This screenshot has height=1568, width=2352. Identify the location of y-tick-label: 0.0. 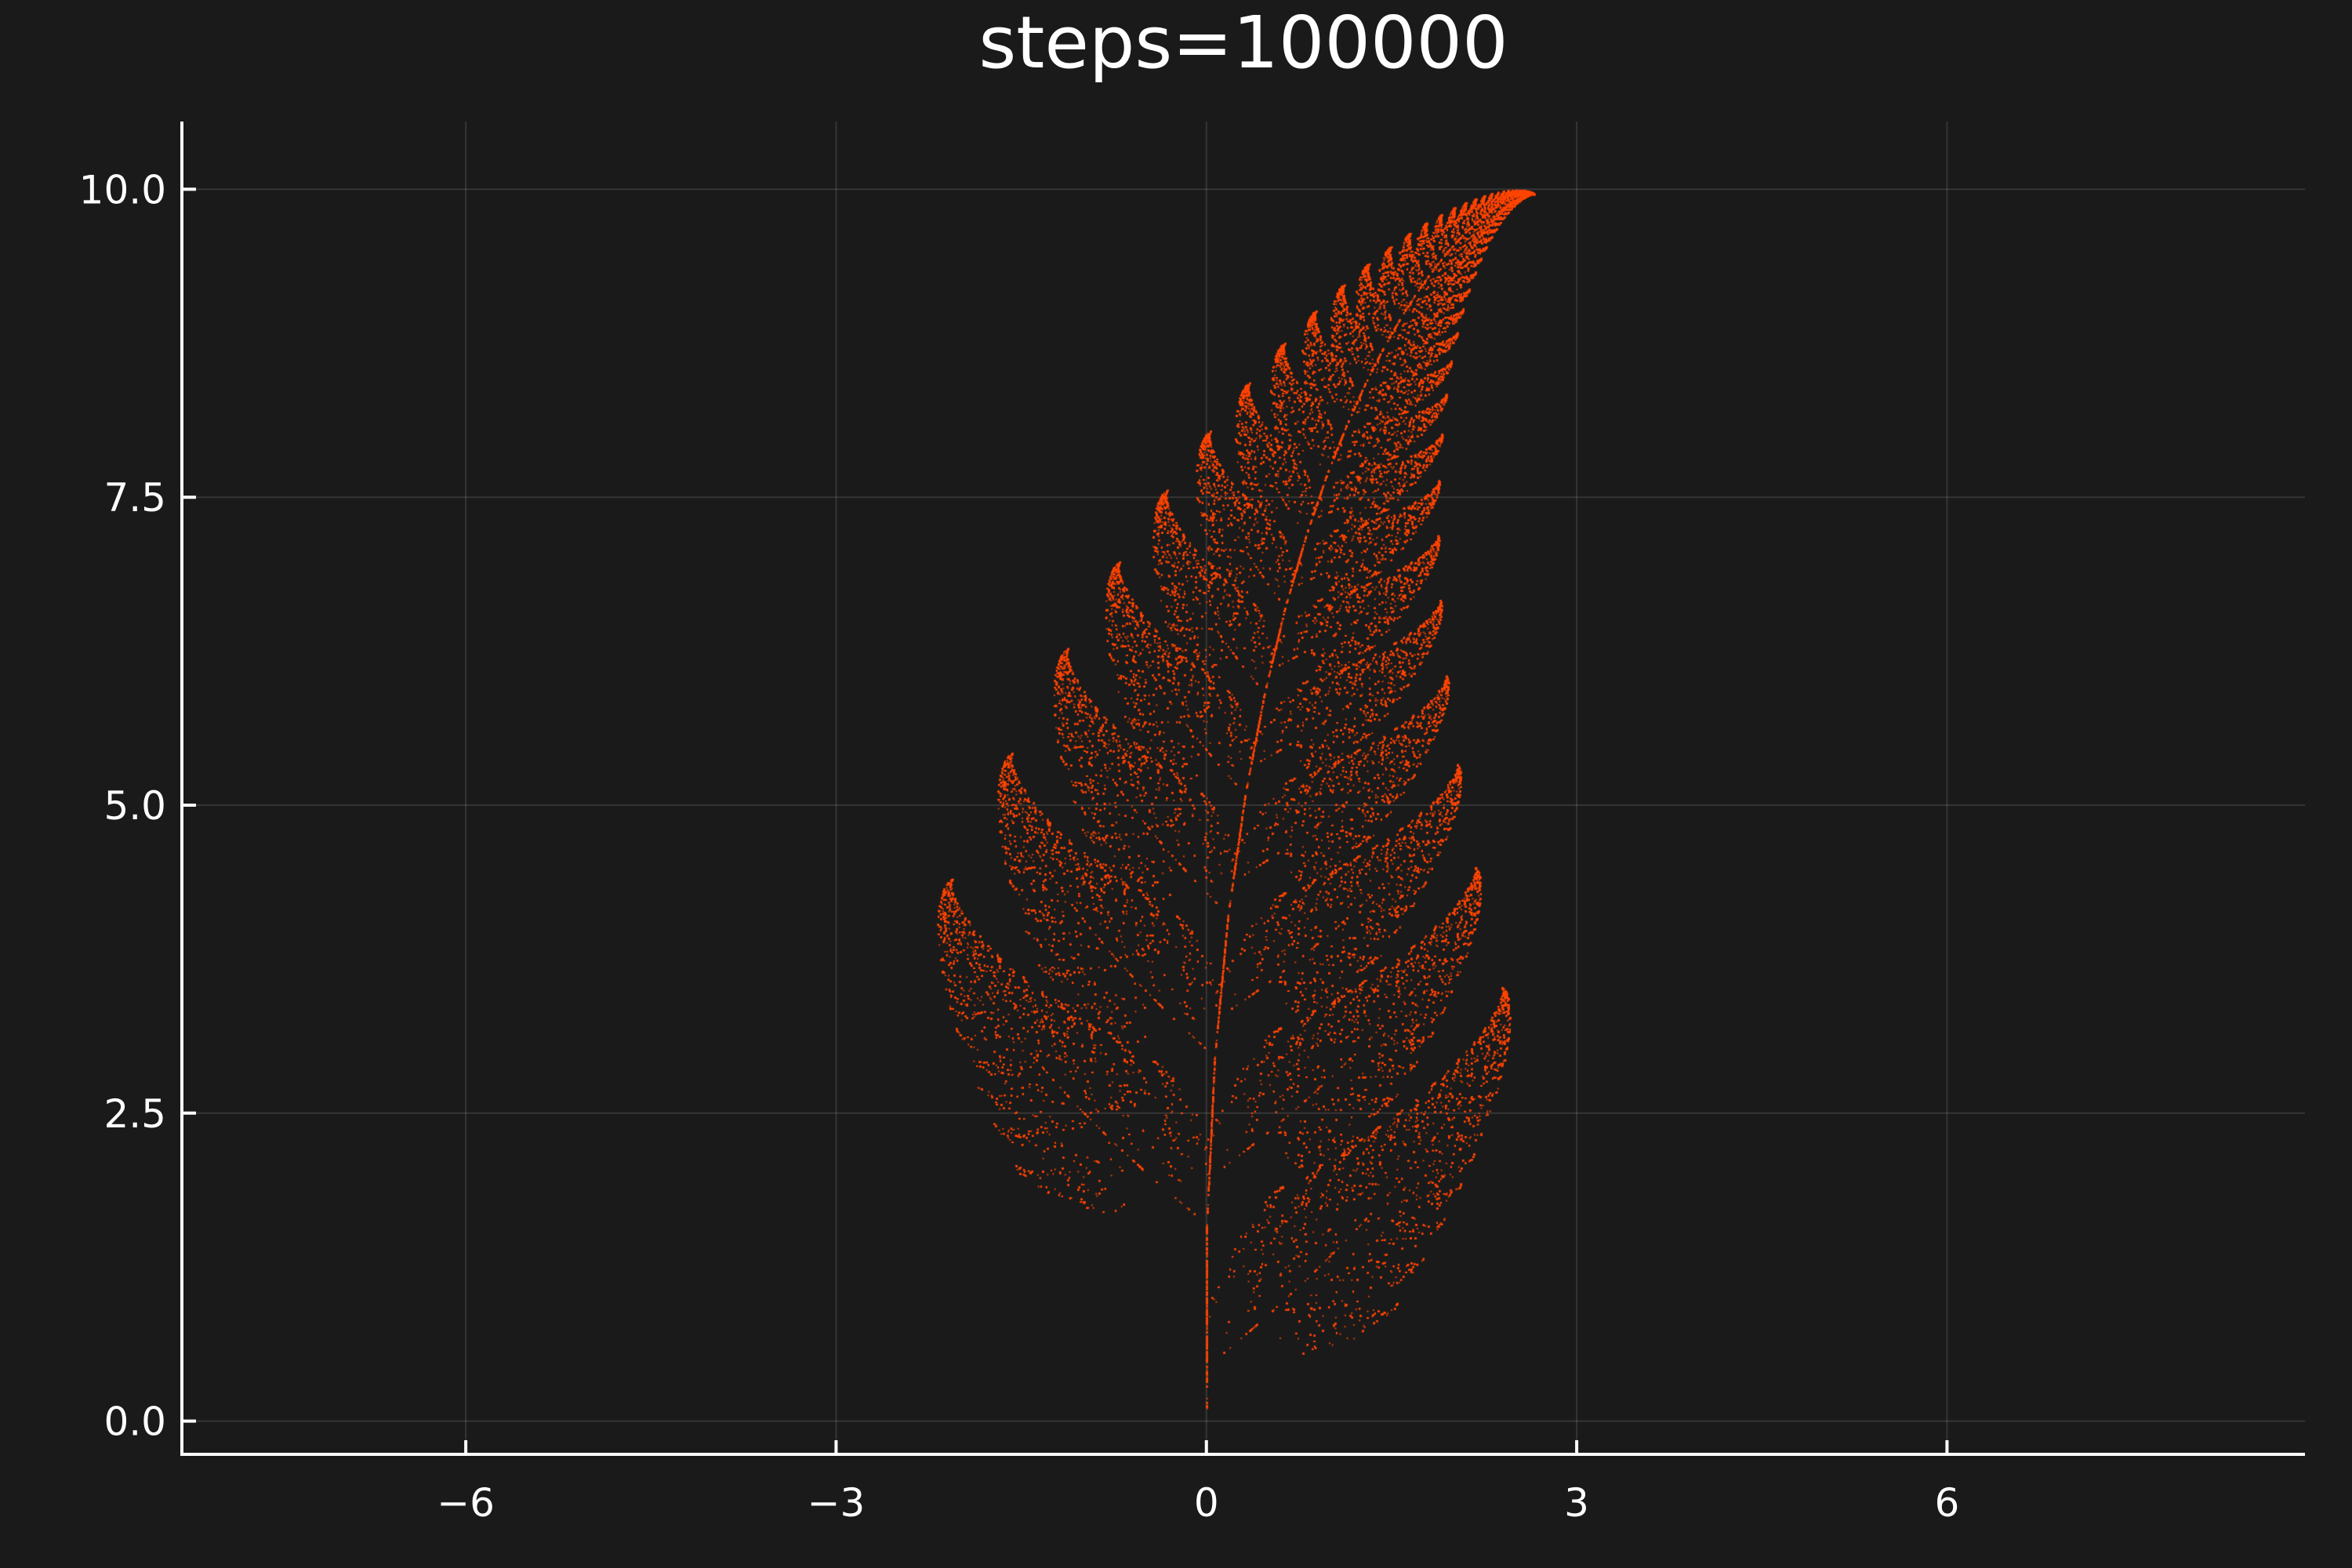
(134, 1422).